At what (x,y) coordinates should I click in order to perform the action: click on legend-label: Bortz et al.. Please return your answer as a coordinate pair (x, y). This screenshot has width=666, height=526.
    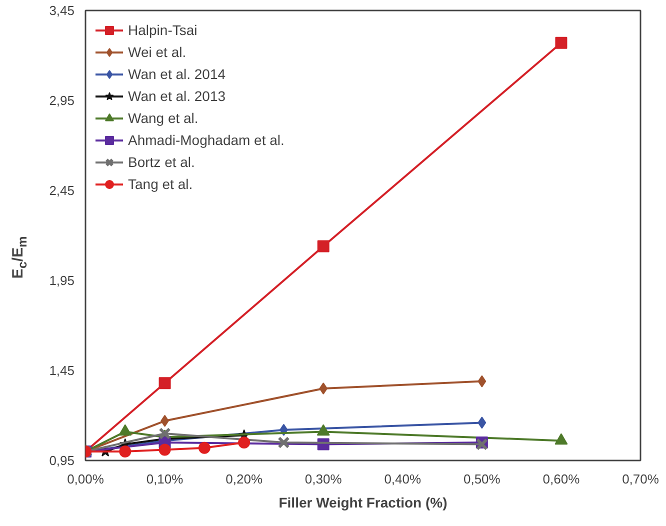
    Looking at the image, I should click on (161, 162).